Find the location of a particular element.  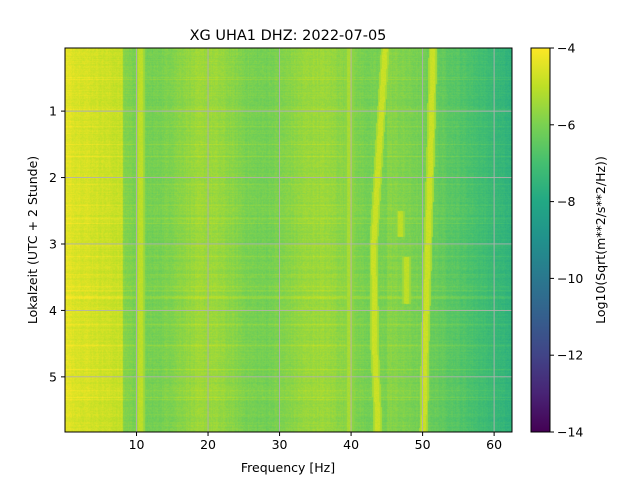

x-tick-label: 30 is located at coordinates (280, 444).